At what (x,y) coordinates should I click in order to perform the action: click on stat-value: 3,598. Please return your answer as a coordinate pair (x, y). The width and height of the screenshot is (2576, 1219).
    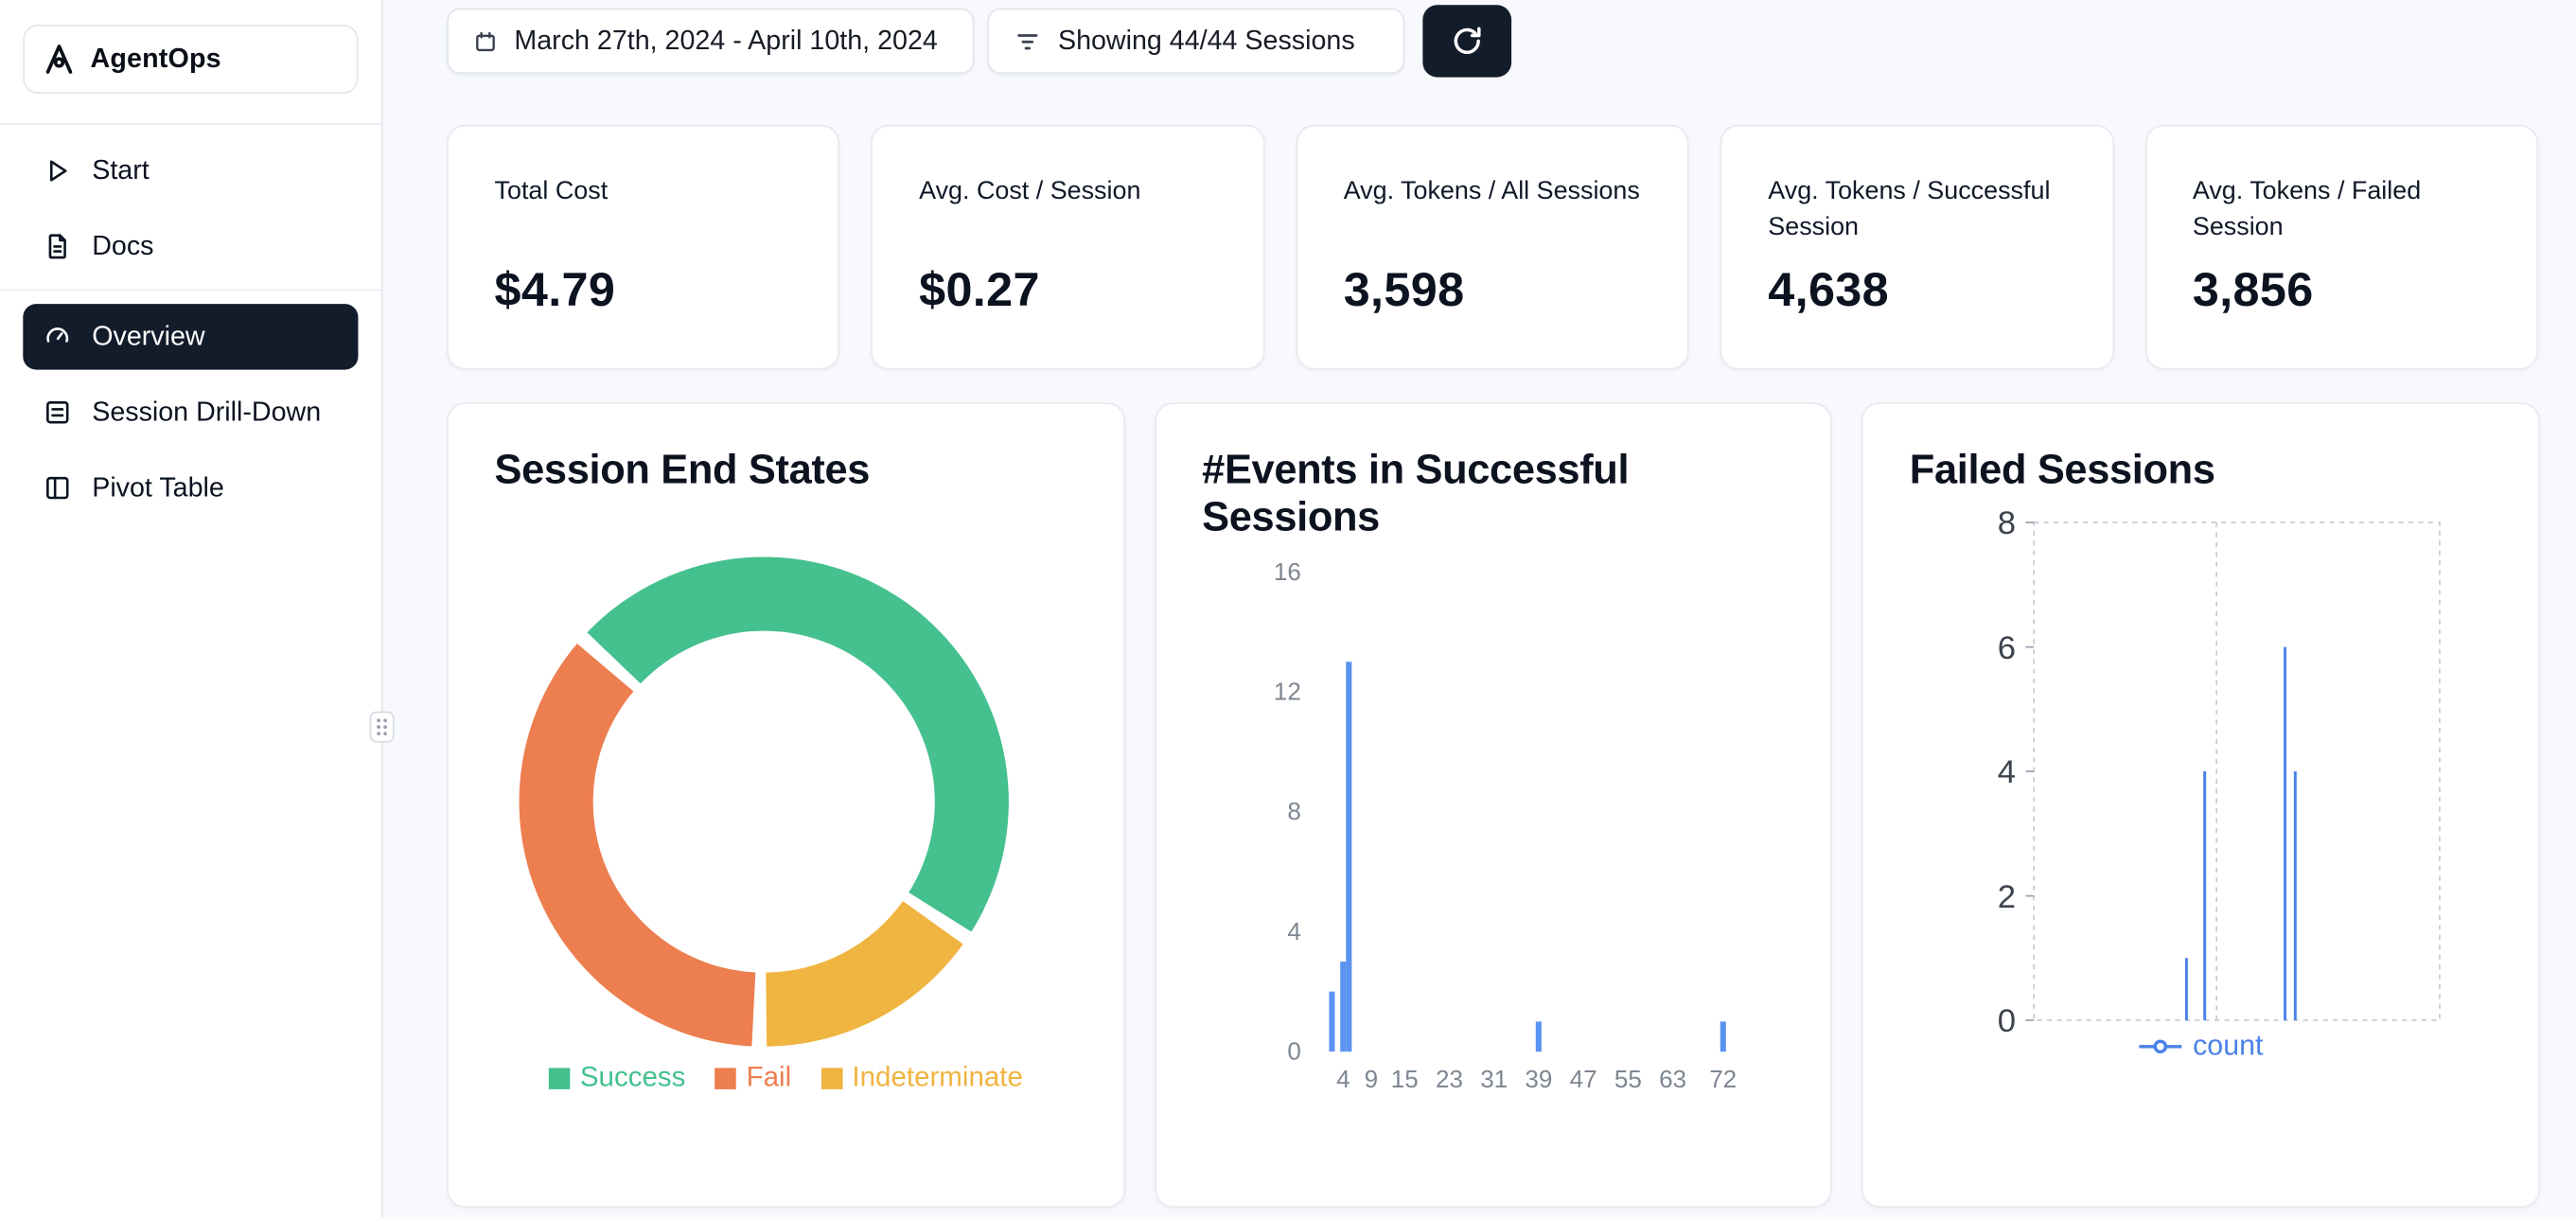
    Looking at the image, I should click on (1404, 291).